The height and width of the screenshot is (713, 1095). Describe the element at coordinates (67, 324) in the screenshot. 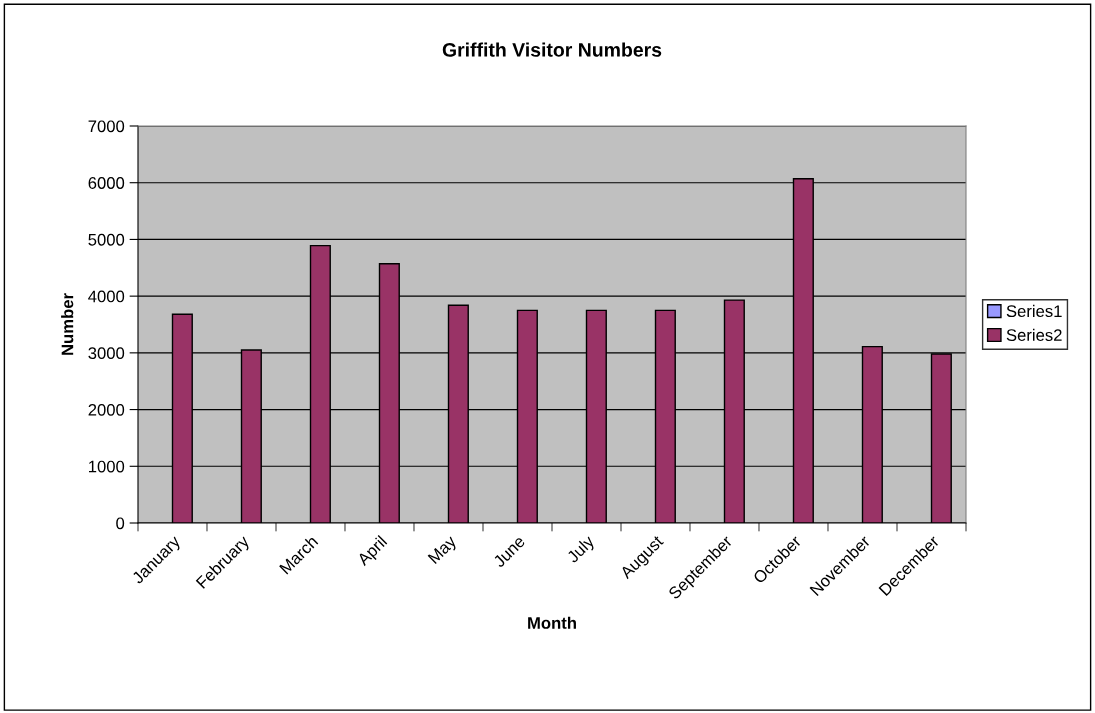

I see `y-axis-title: Number` at that location.